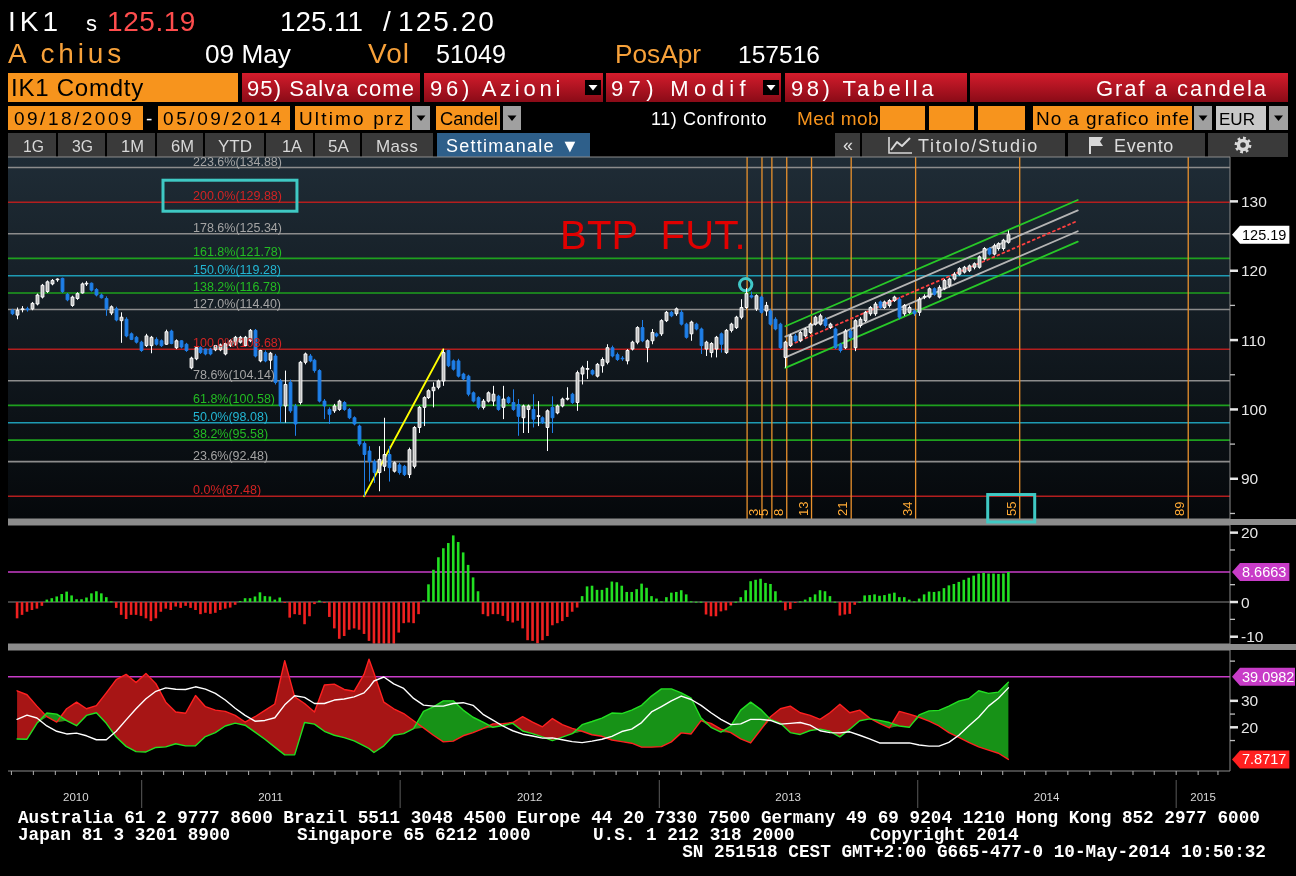  I want to click on text: 125.19, so click(152, 21).